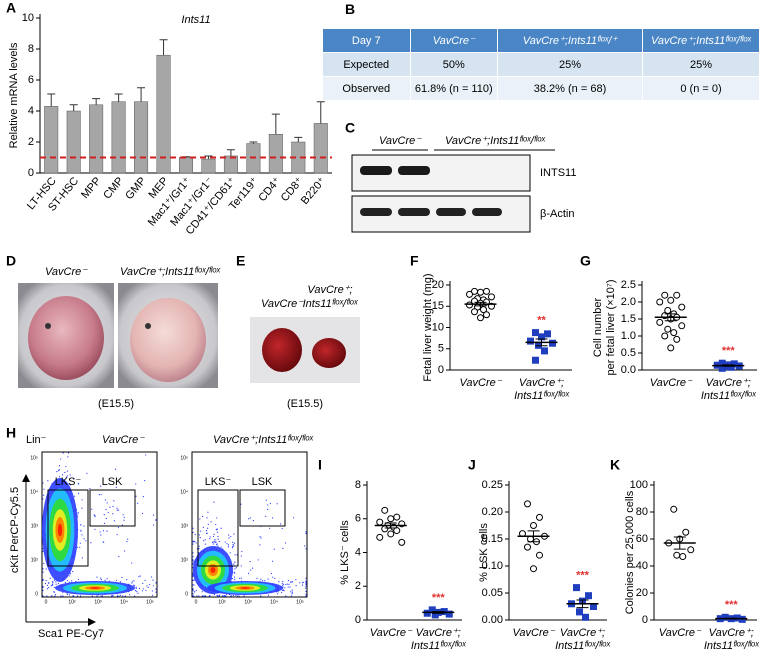 Image resolution: width=763 pixels, height=654 pixels. I want to click on table-header: VavCre⁺;Ints11ᶠˡᵒˣ/ᶠˡᵒˣ, so click(701, 40).